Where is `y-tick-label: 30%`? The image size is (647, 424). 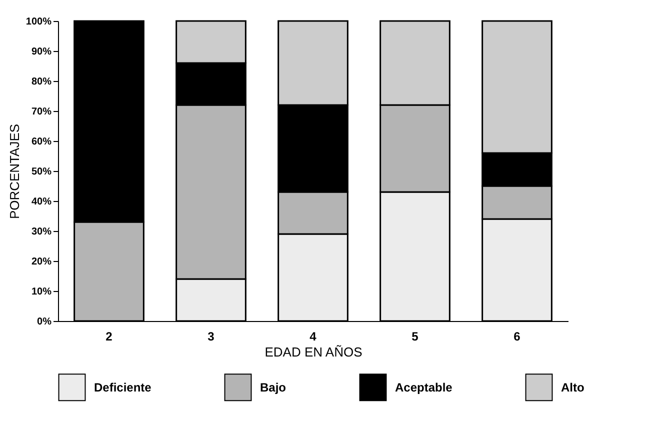
y-tick-label: 30% is located at coordinates (41, 232).